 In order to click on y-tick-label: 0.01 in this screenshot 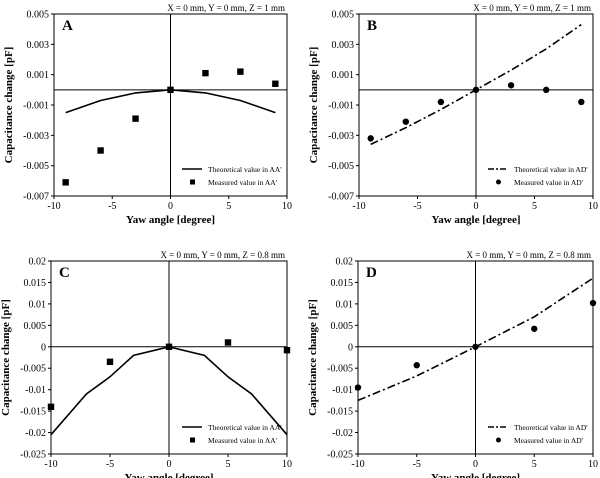, I will do `click(38, 304)`.